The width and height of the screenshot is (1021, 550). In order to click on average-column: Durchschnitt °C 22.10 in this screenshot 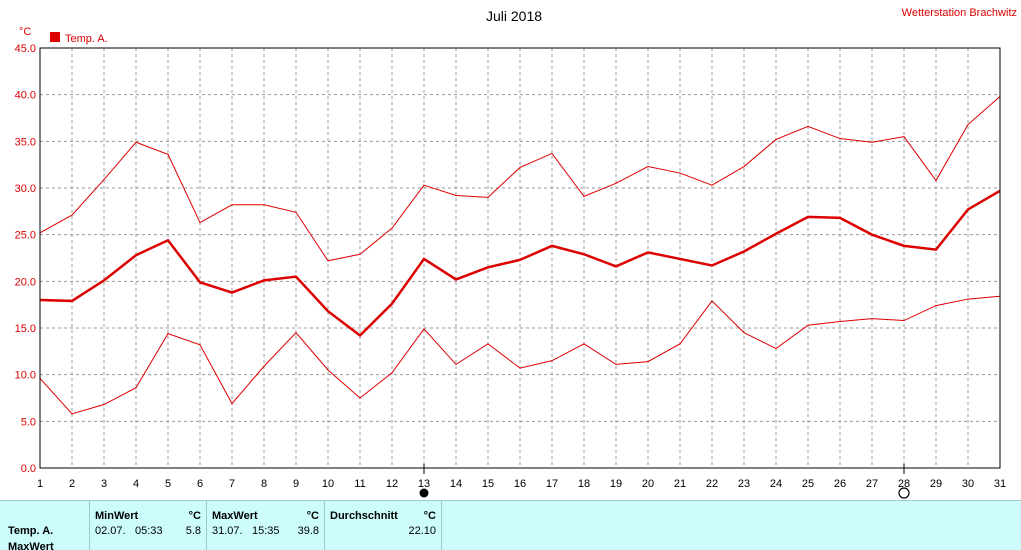, I will do `click(383, 525)`.